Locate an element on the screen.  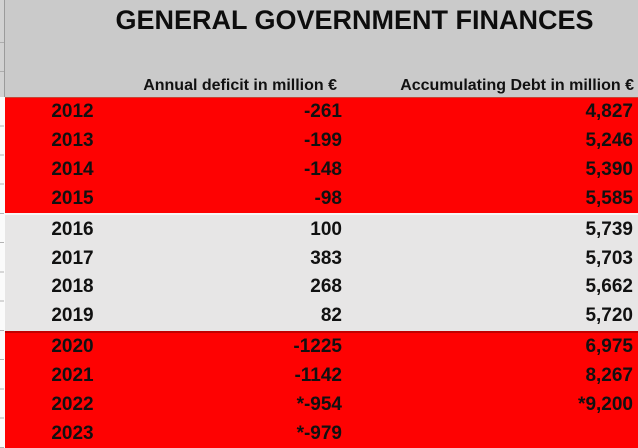
debt-cell: 4,827 is located at coordinates (609, 112).